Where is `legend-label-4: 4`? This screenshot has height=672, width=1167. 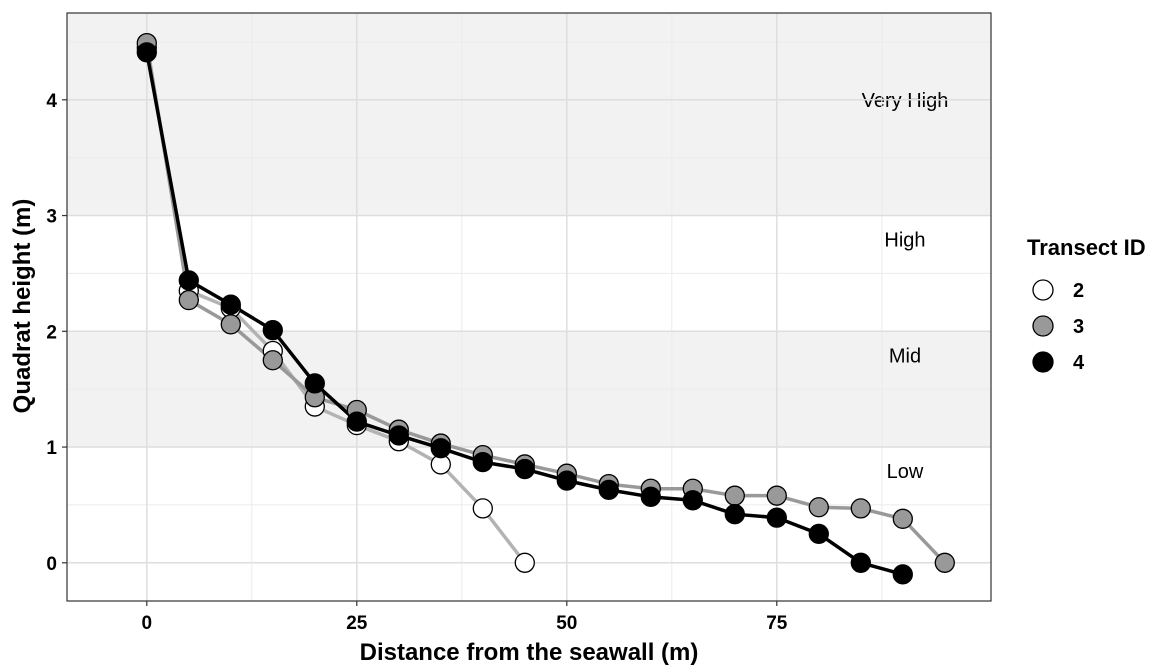
legend-label-4: 4 is located at coordinates (1079, 363).